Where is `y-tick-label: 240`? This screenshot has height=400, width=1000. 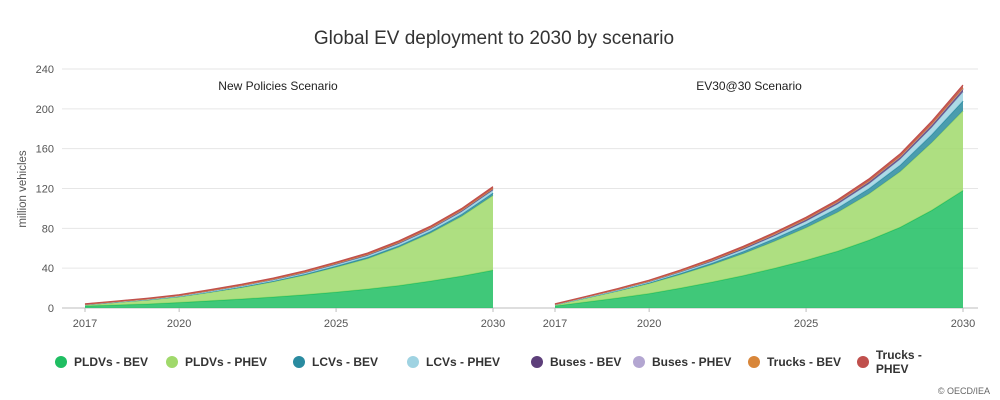
y-tick-label: 240 is located at coordinates (45, 70).